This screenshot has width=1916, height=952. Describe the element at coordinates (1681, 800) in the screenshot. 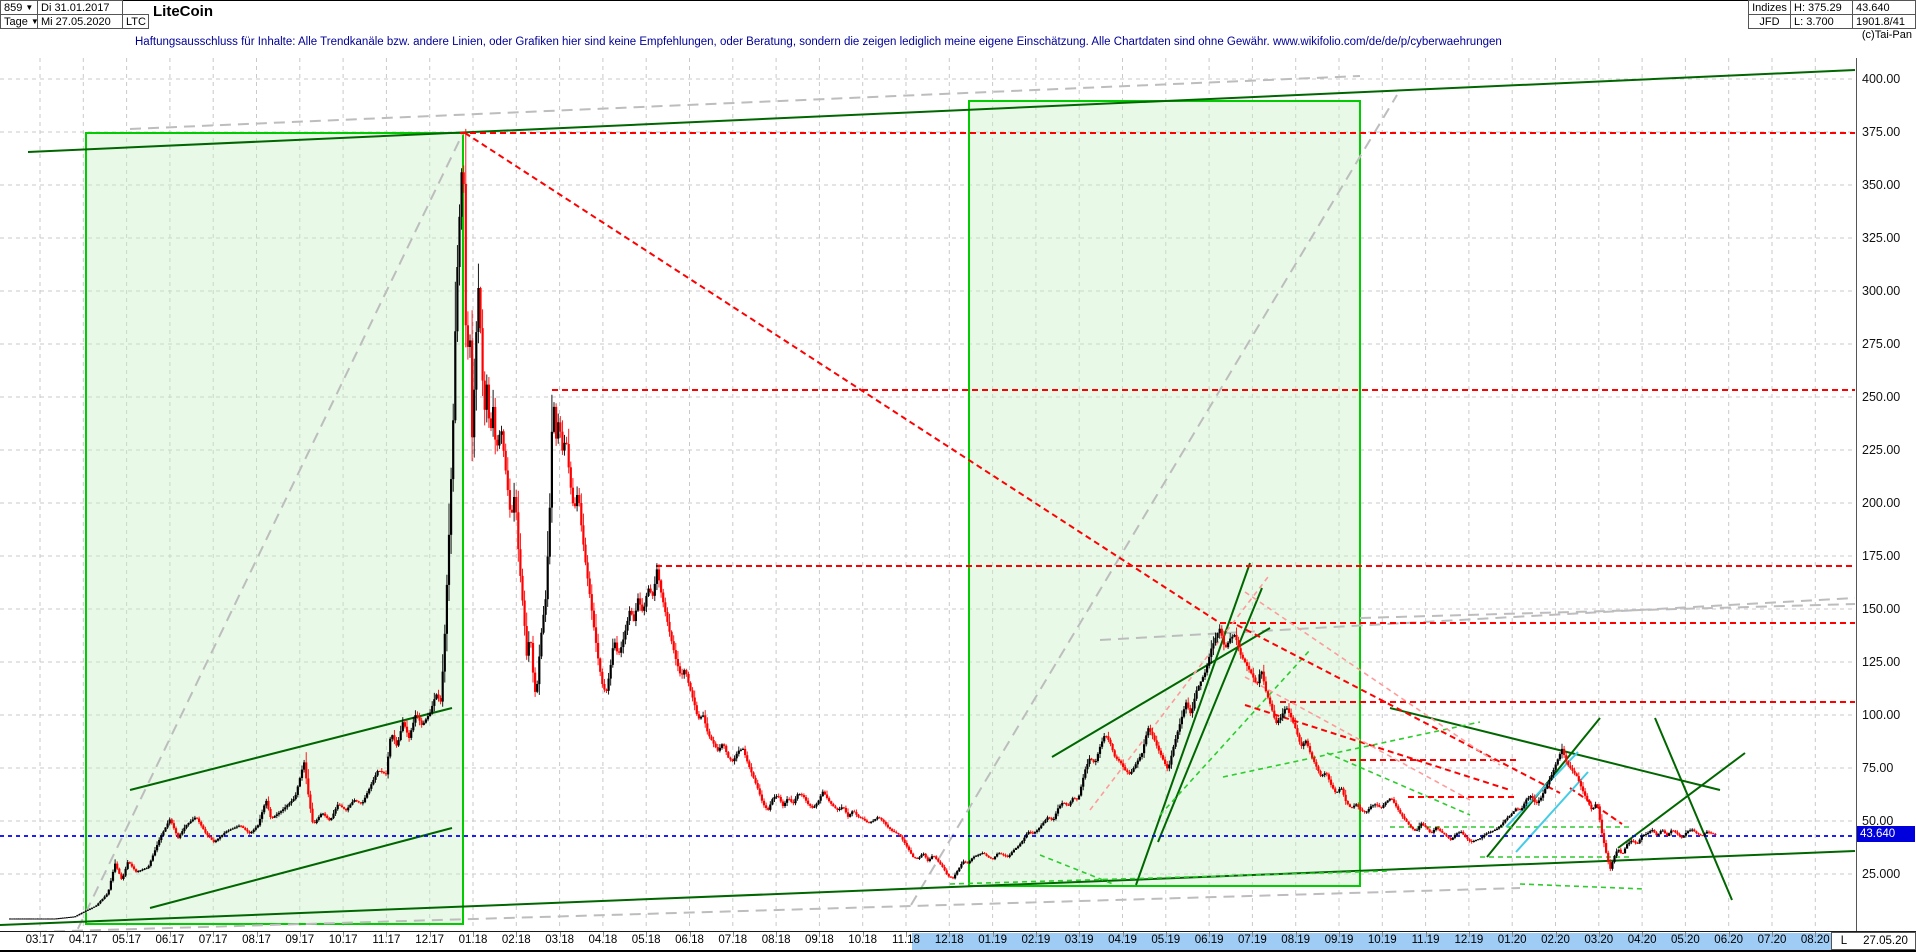

I see `green-2020-rebound` at that location.